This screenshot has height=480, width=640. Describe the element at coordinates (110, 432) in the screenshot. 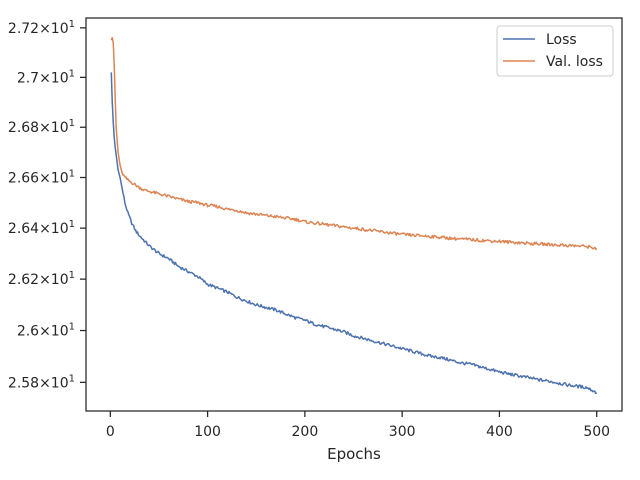

I see `x-tick-label: 0` at that location.